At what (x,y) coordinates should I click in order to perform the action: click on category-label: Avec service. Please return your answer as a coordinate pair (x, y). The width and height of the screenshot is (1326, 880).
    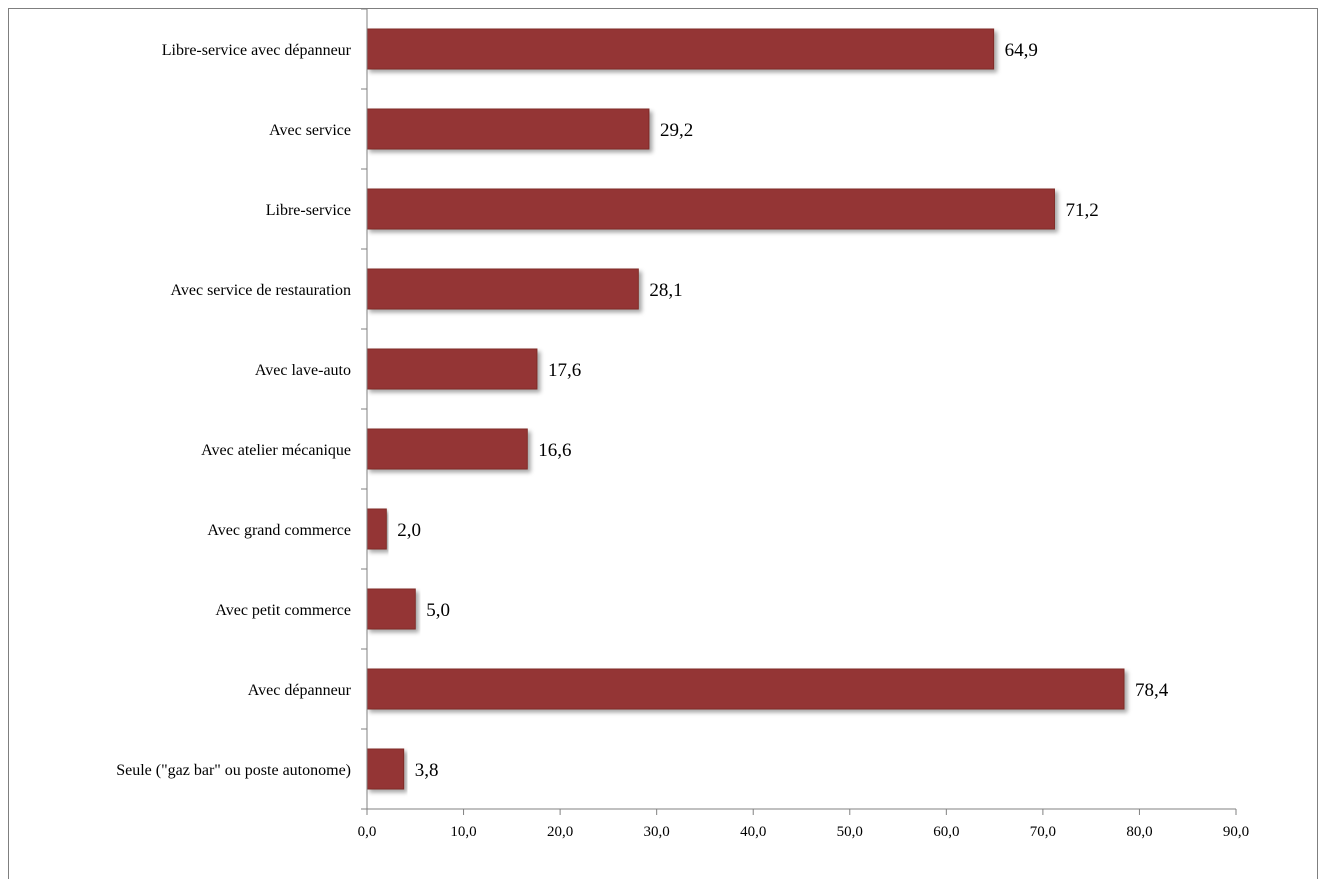
    Looking at the image, I should click on (310, 130).